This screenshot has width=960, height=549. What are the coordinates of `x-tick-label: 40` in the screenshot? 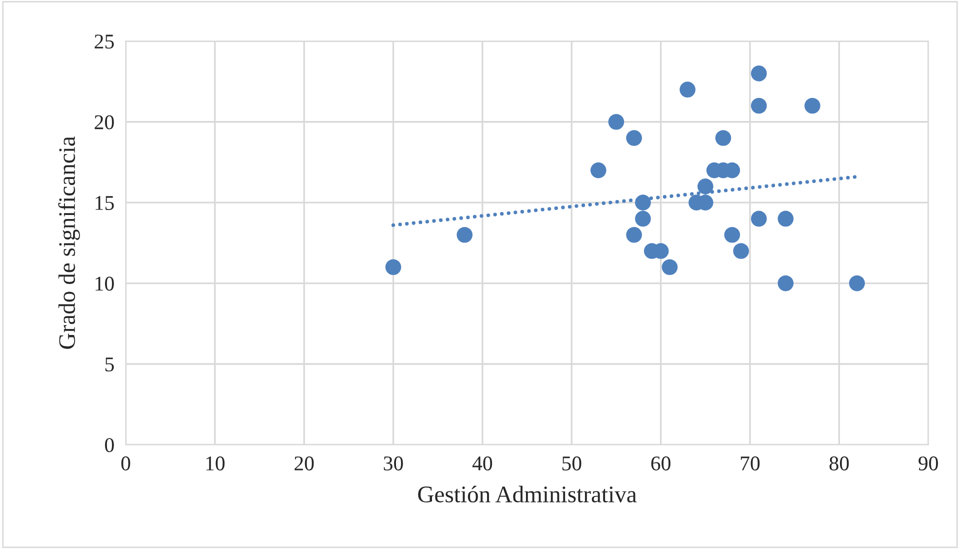 It's located at (482, 463).